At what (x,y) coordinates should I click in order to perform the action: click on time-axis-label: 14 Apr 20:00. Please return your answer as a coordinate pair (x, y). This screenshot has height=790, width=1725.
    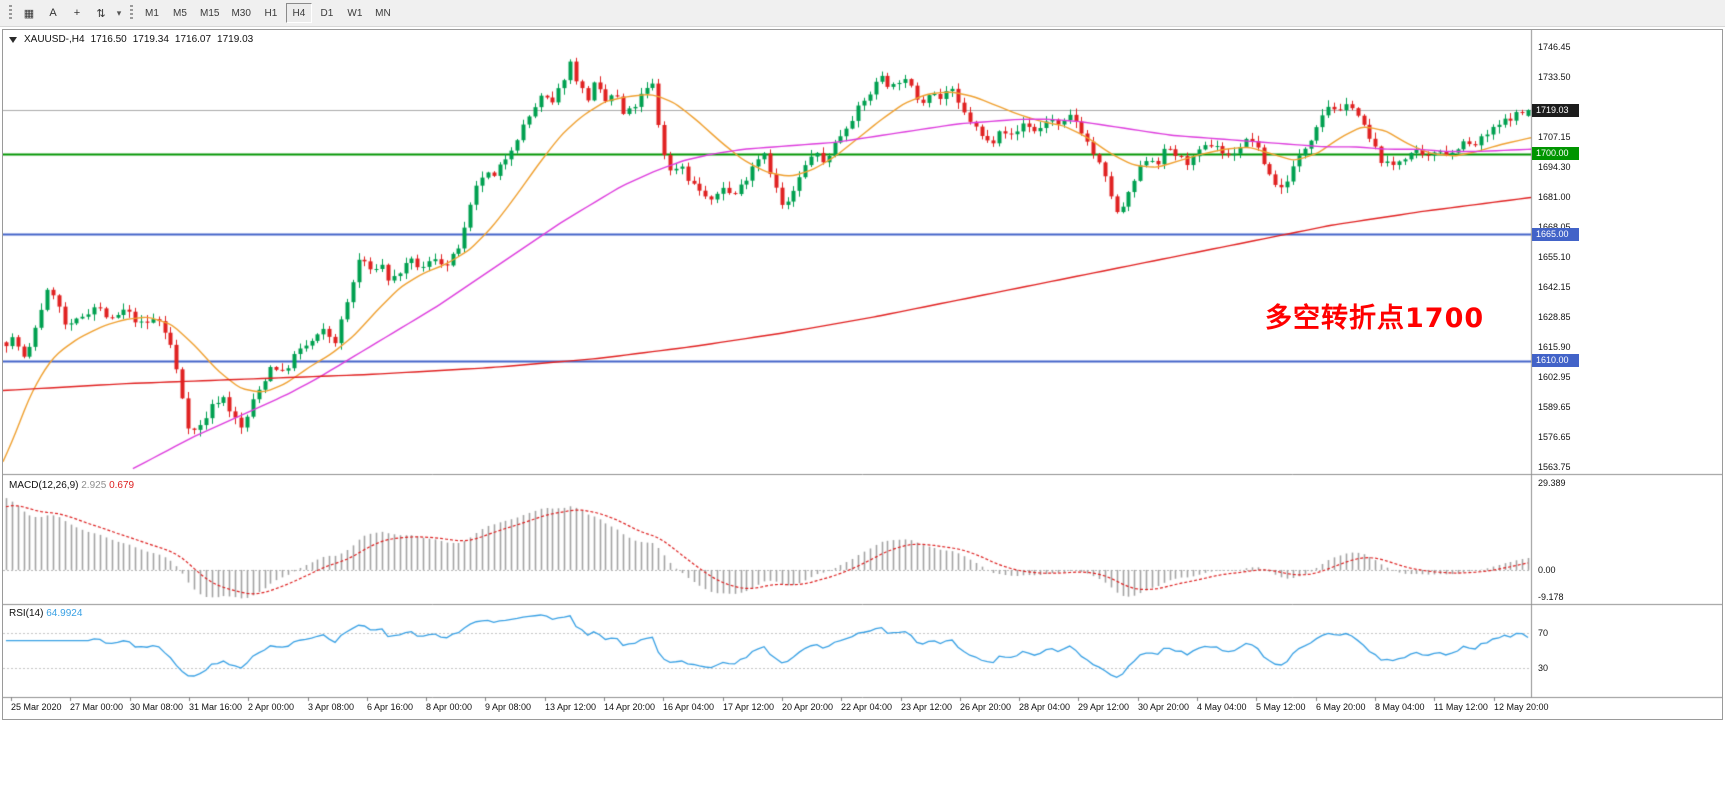
    Looking at the image, I should click on (630, 707).